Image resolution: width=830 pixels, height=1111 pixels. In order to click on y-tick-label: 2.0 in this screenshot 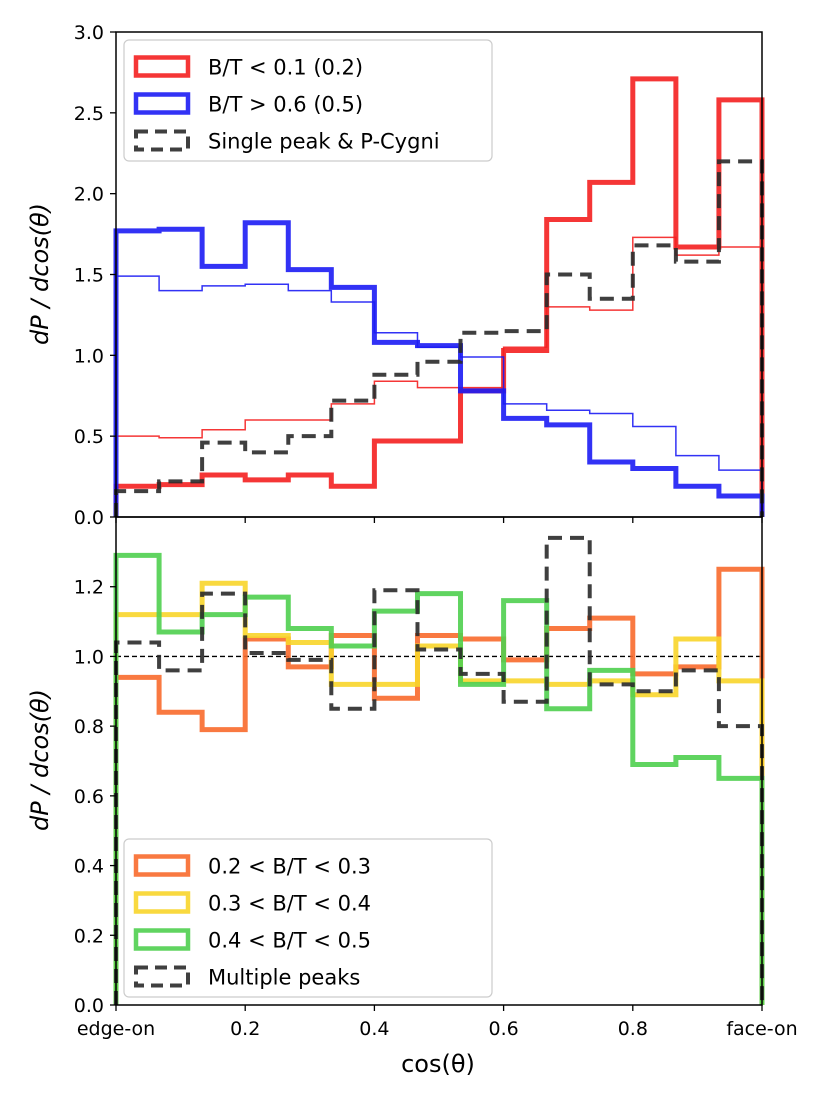, I will do `click(89, 195)`.